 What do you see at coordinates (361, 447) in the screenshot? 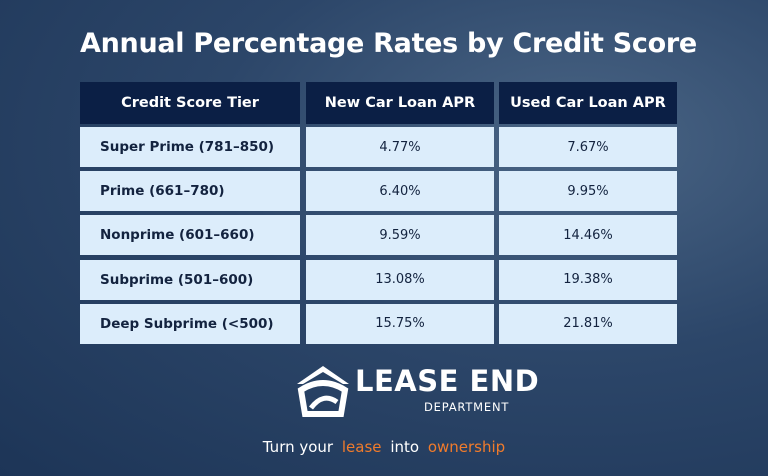
I see `tagline-highlight: lease` at bounding box center [361, 447].